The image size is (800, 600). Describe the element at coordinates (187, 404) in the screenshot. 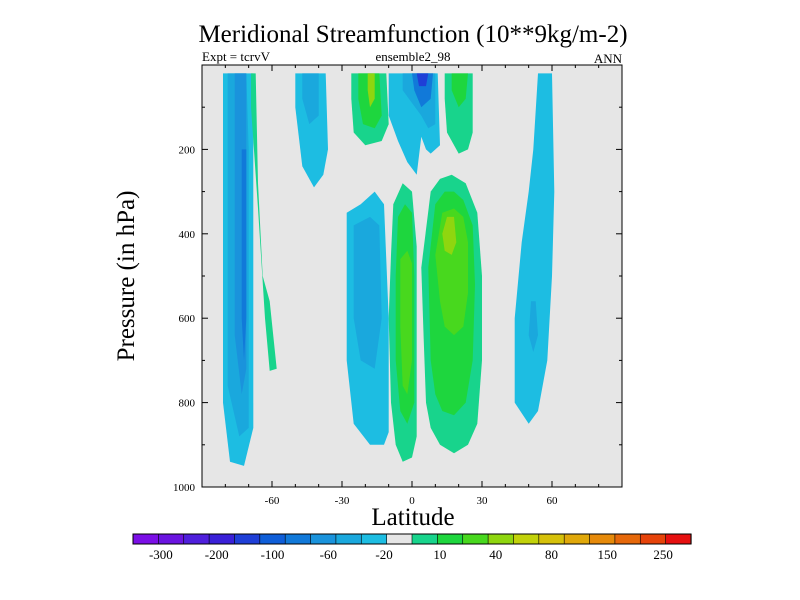

I see `y-tick-label: 800` at that location.